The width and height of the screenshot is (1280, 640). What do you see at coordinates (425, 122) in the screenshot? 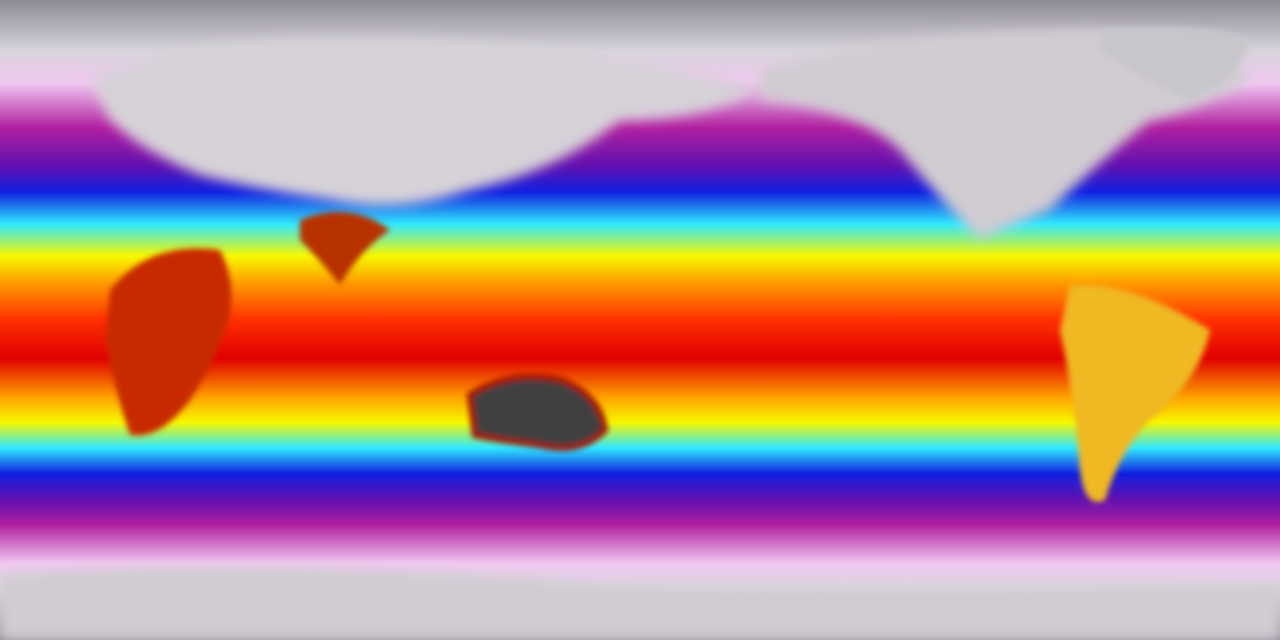
I see `eurasia-landmass` at bounding box center [425, 122].